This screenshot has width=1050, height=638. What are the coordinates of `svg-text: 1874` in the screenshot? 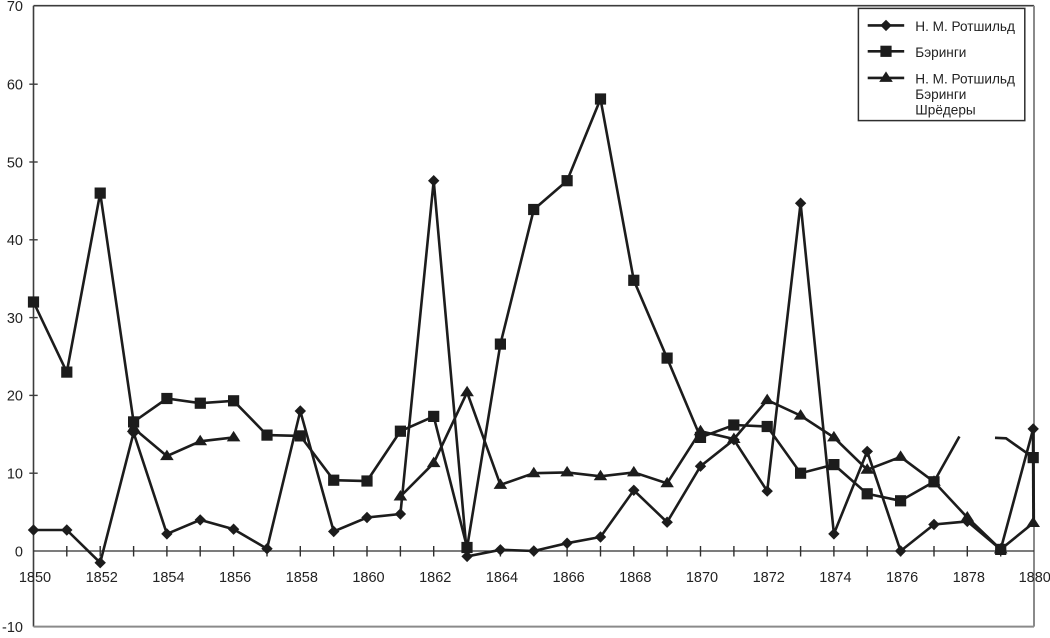 It's located at (835, 578).